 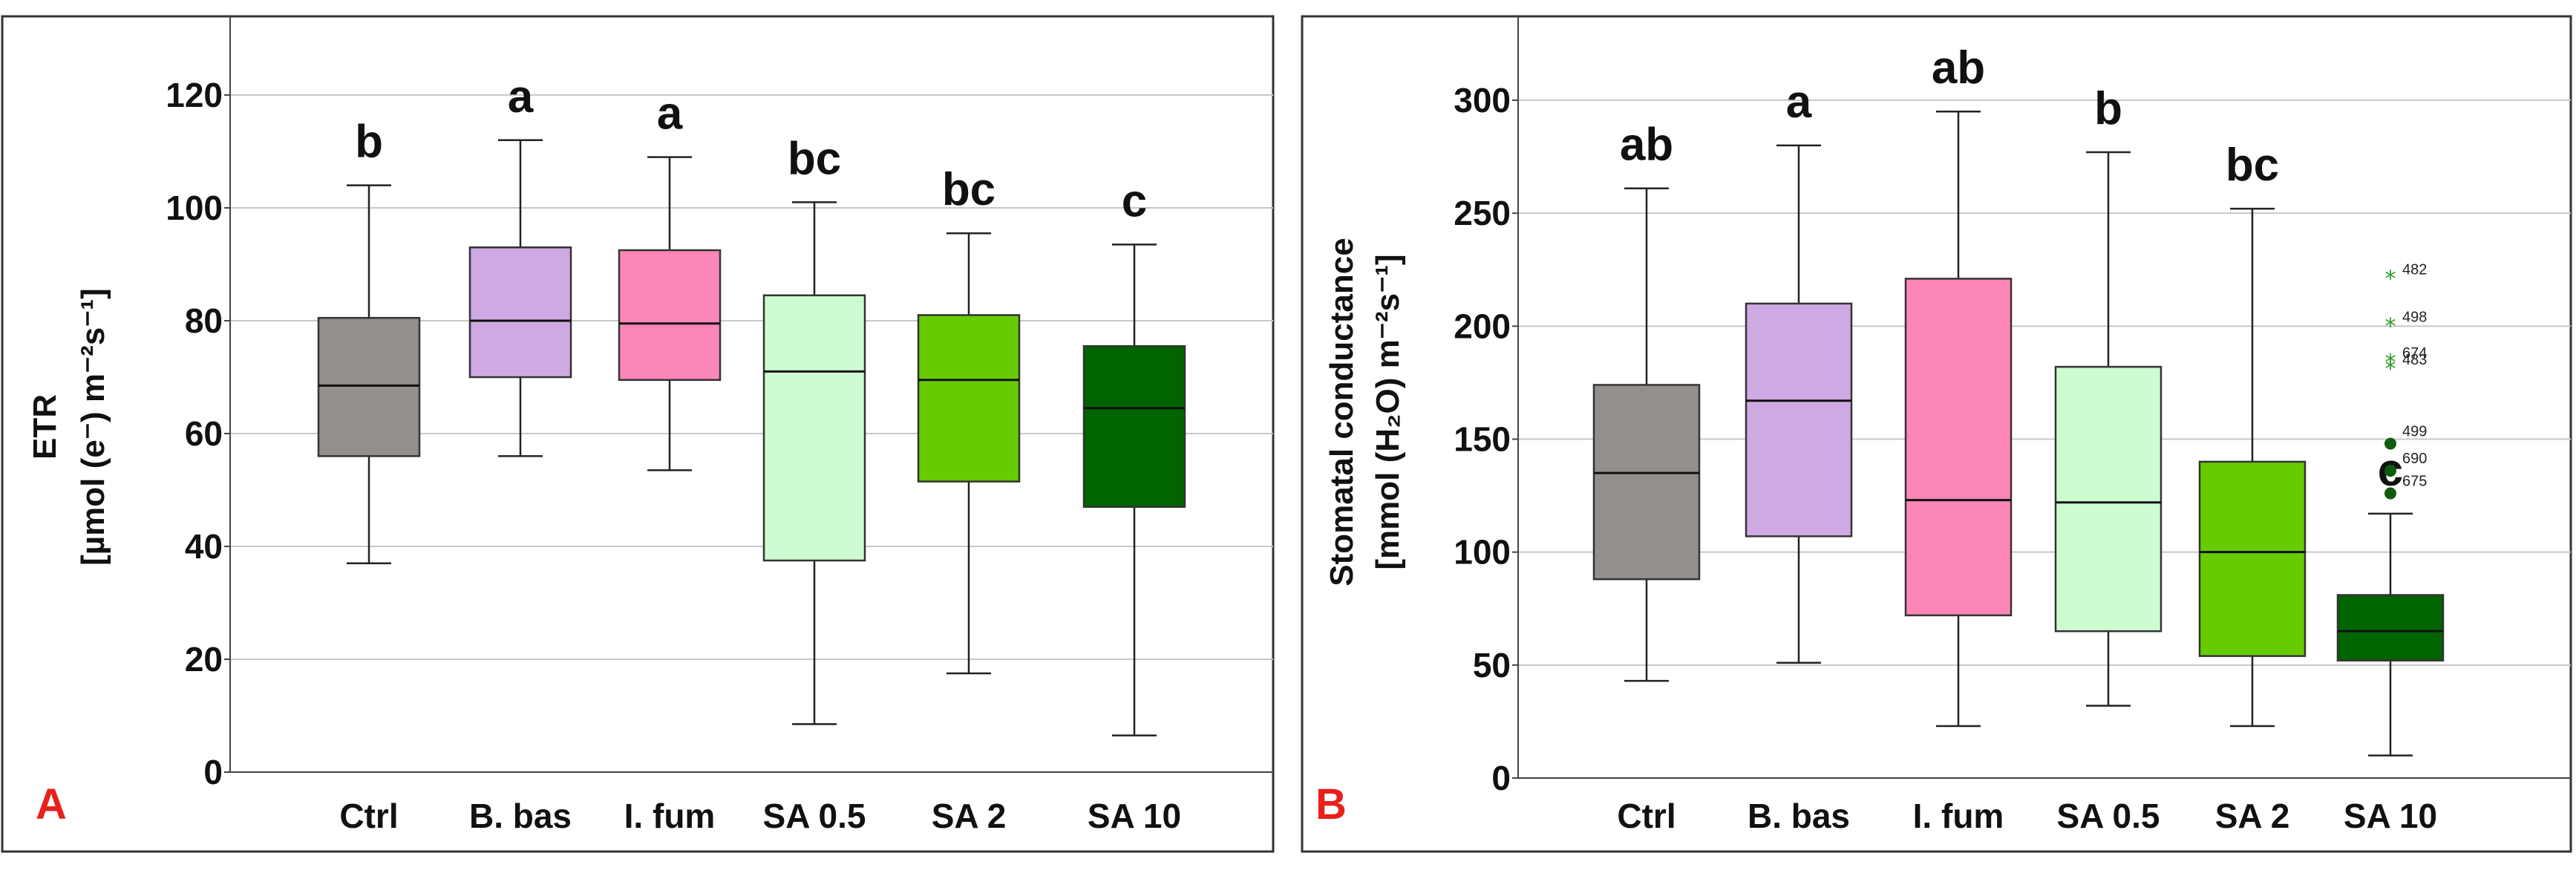 I want to click on stomatal-outlier-label: 482, so click(x=2415, y=269).